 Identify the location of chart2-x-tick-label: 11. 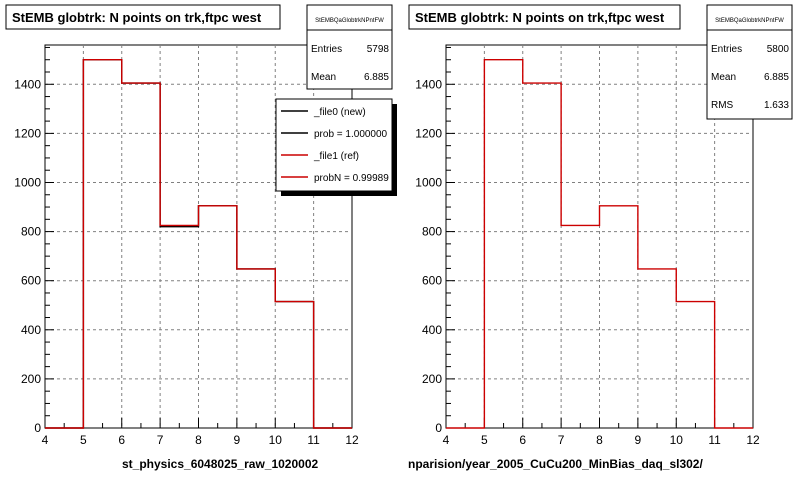
(714, 440).